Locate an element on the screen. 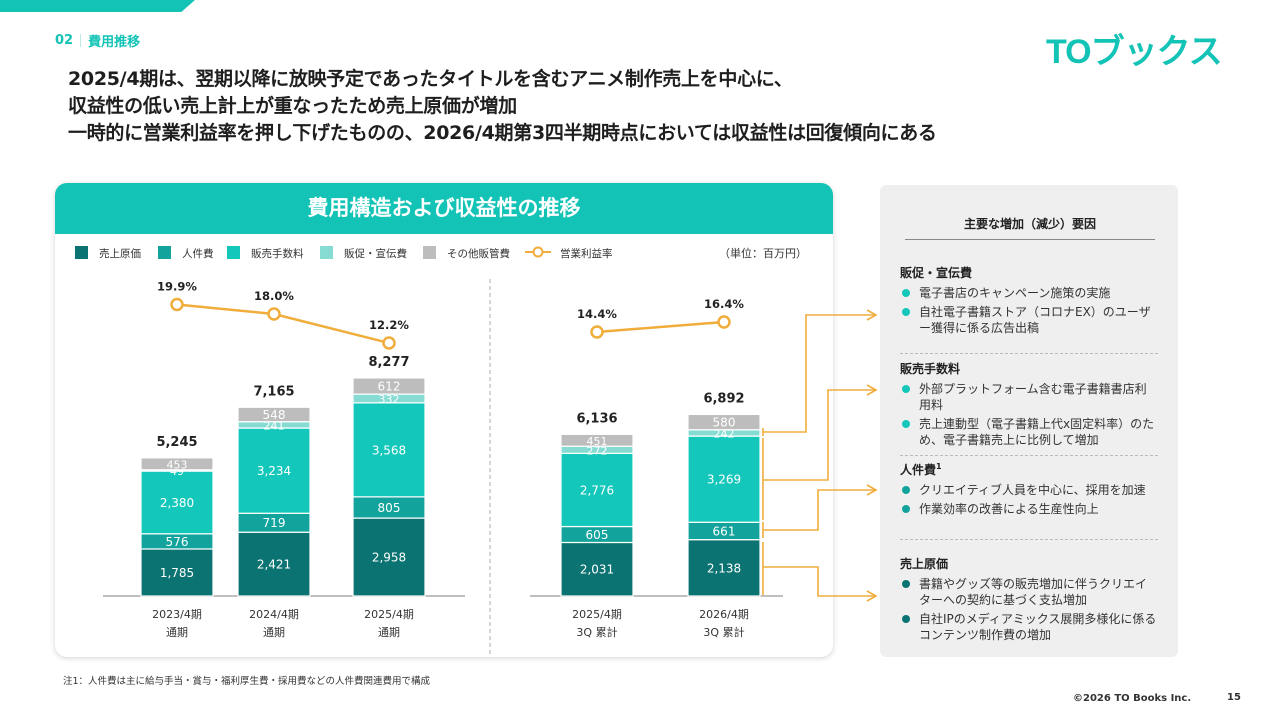  arrow-head-personnel is located at coordinates (872, 490).